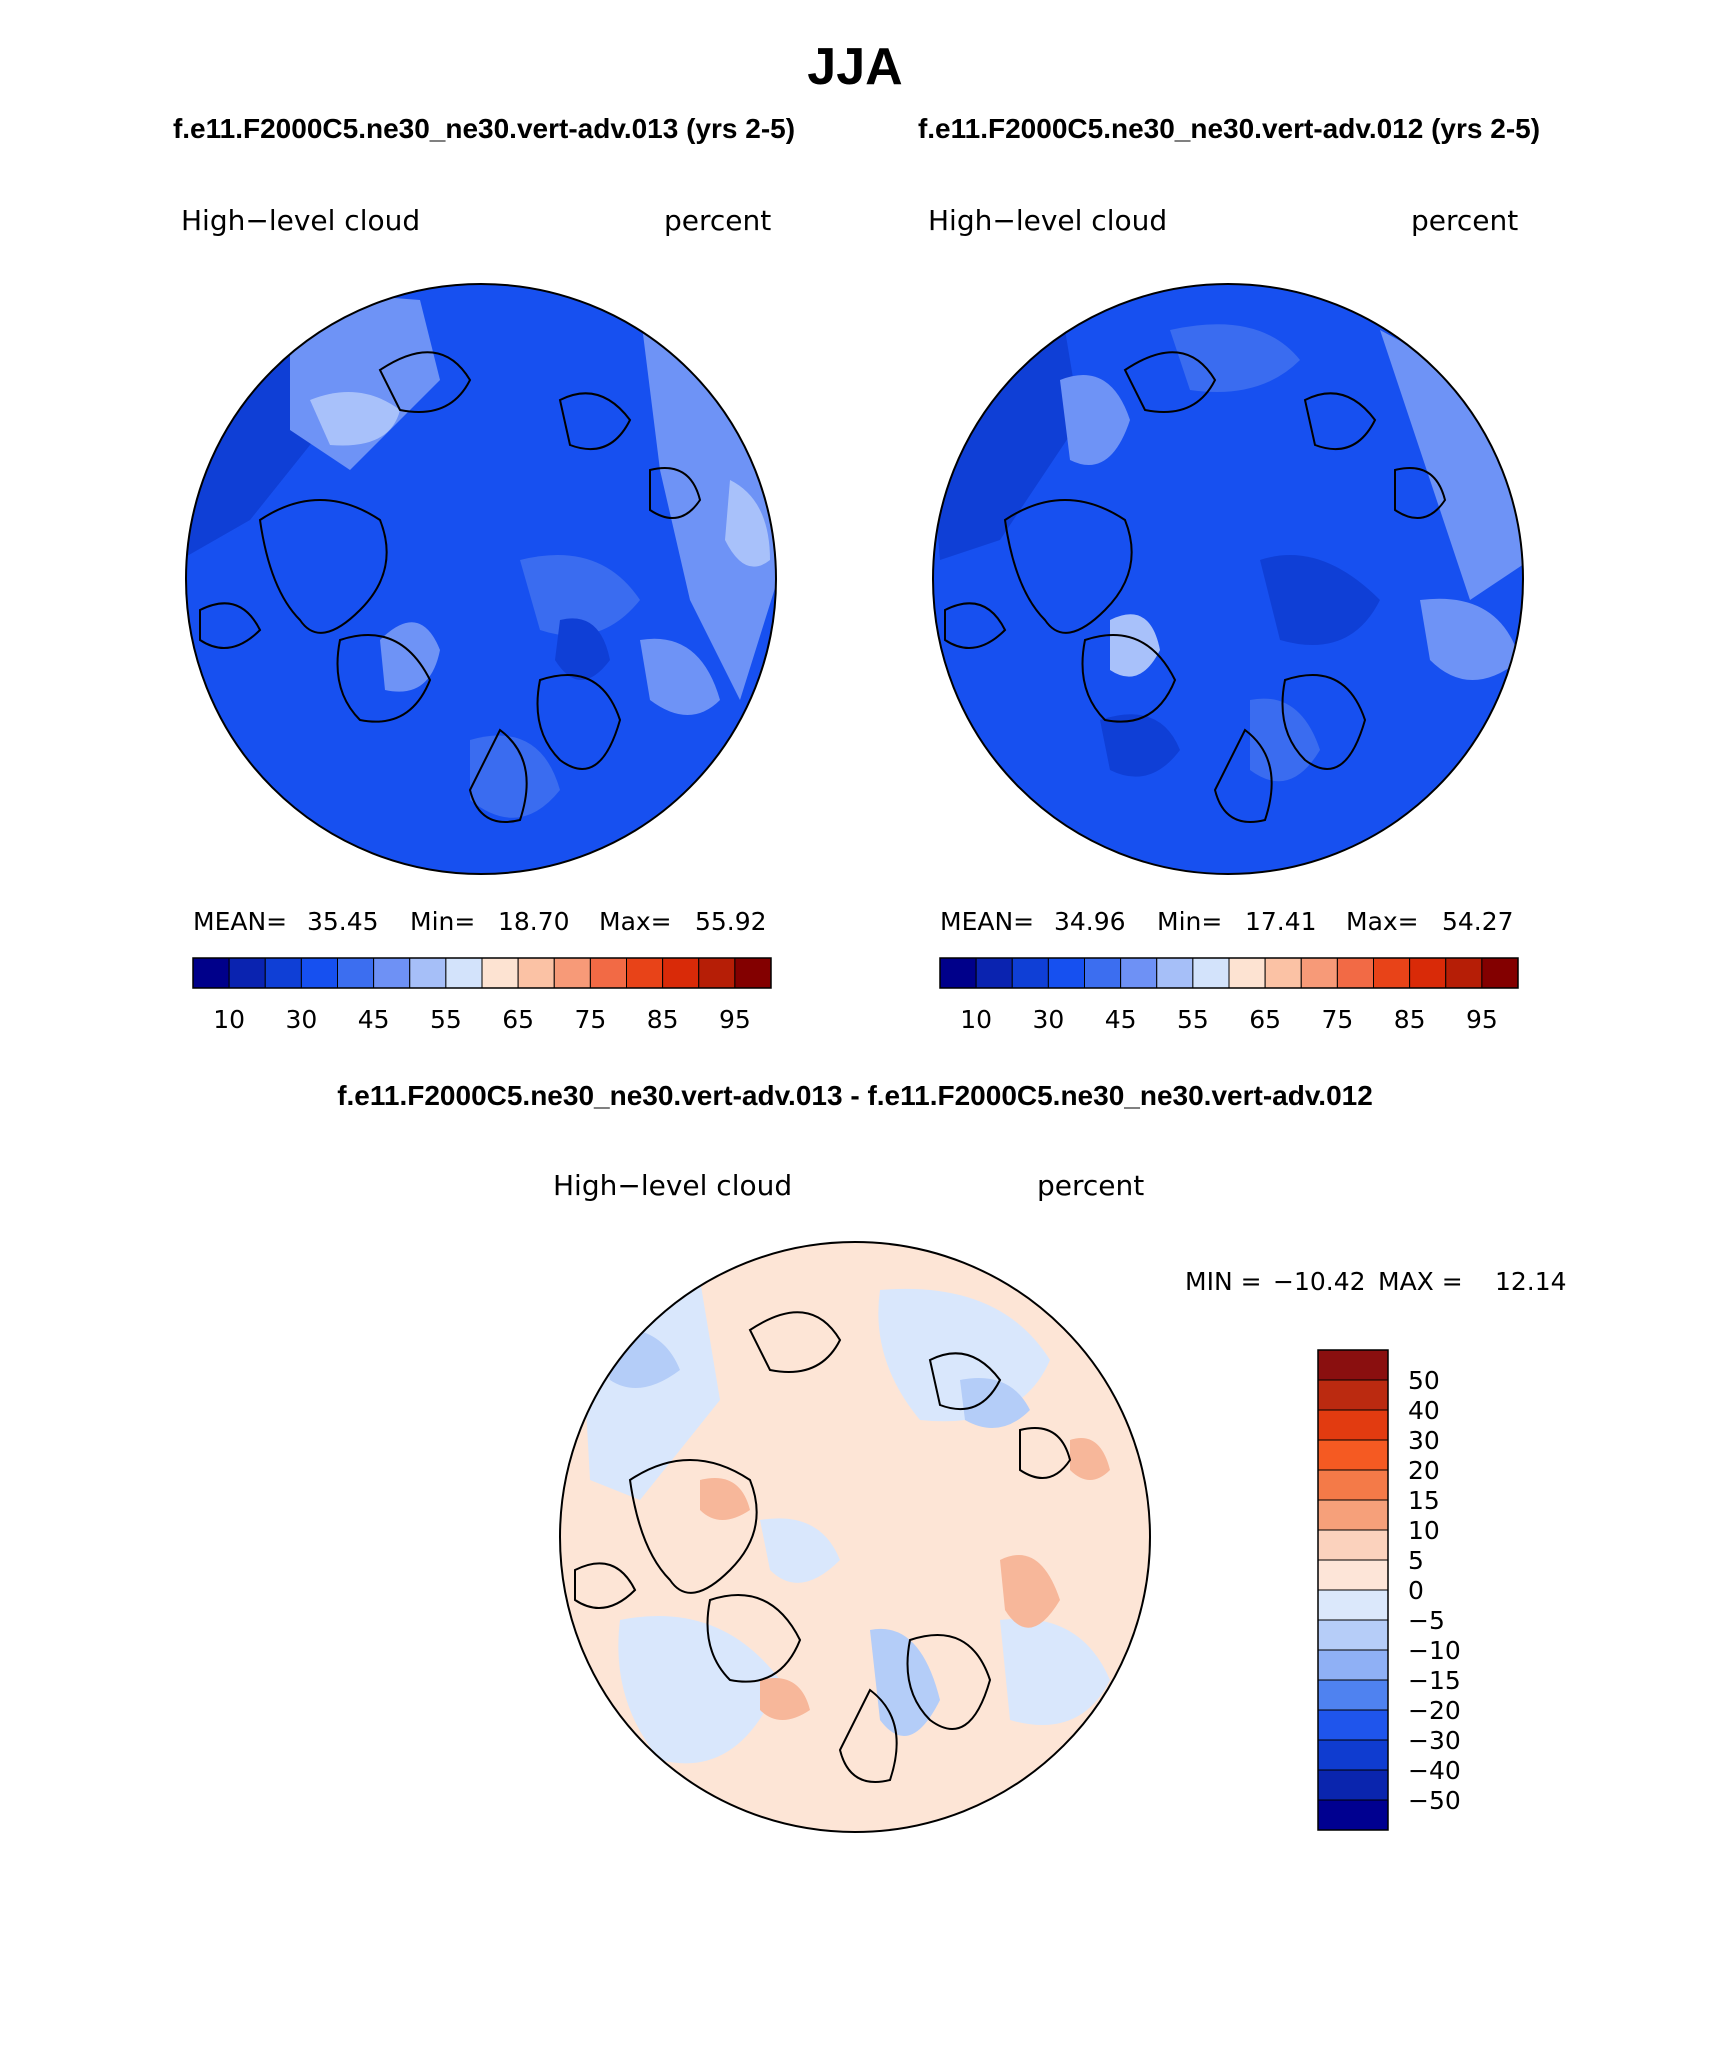  What do you see at coordinates (442, 921) in the screenshot?
I see `panel-a-min-label: Min=` at bounding box center [442, 921].